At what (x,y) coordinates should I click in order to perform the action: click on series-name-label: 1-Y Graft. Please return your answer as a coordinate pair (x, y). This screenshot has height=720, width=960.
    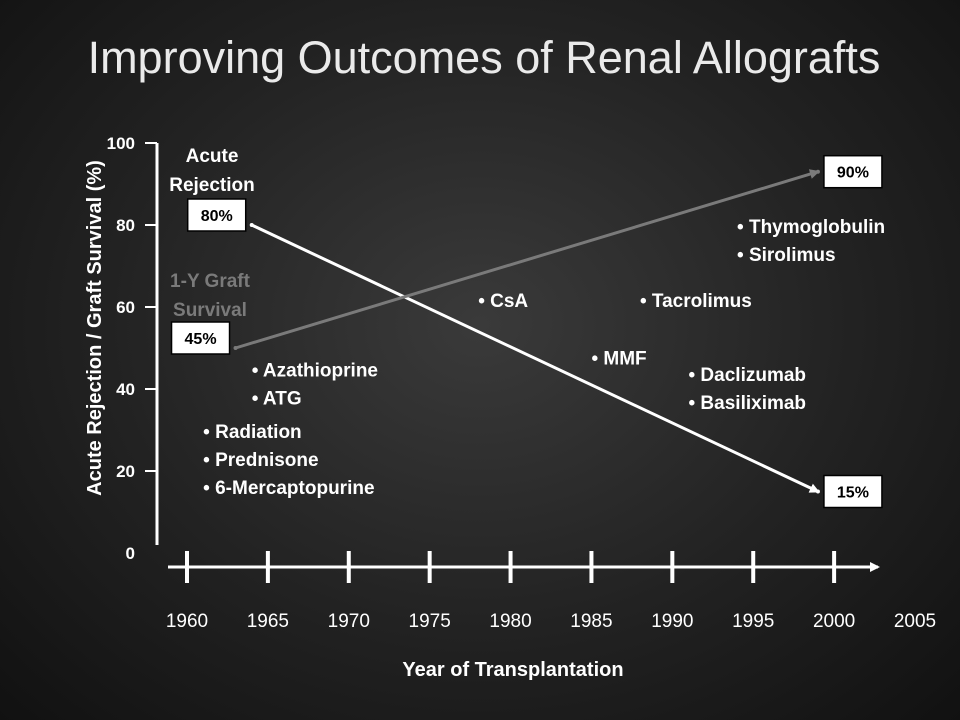
    Looking at the image, I should click on (210, 281).